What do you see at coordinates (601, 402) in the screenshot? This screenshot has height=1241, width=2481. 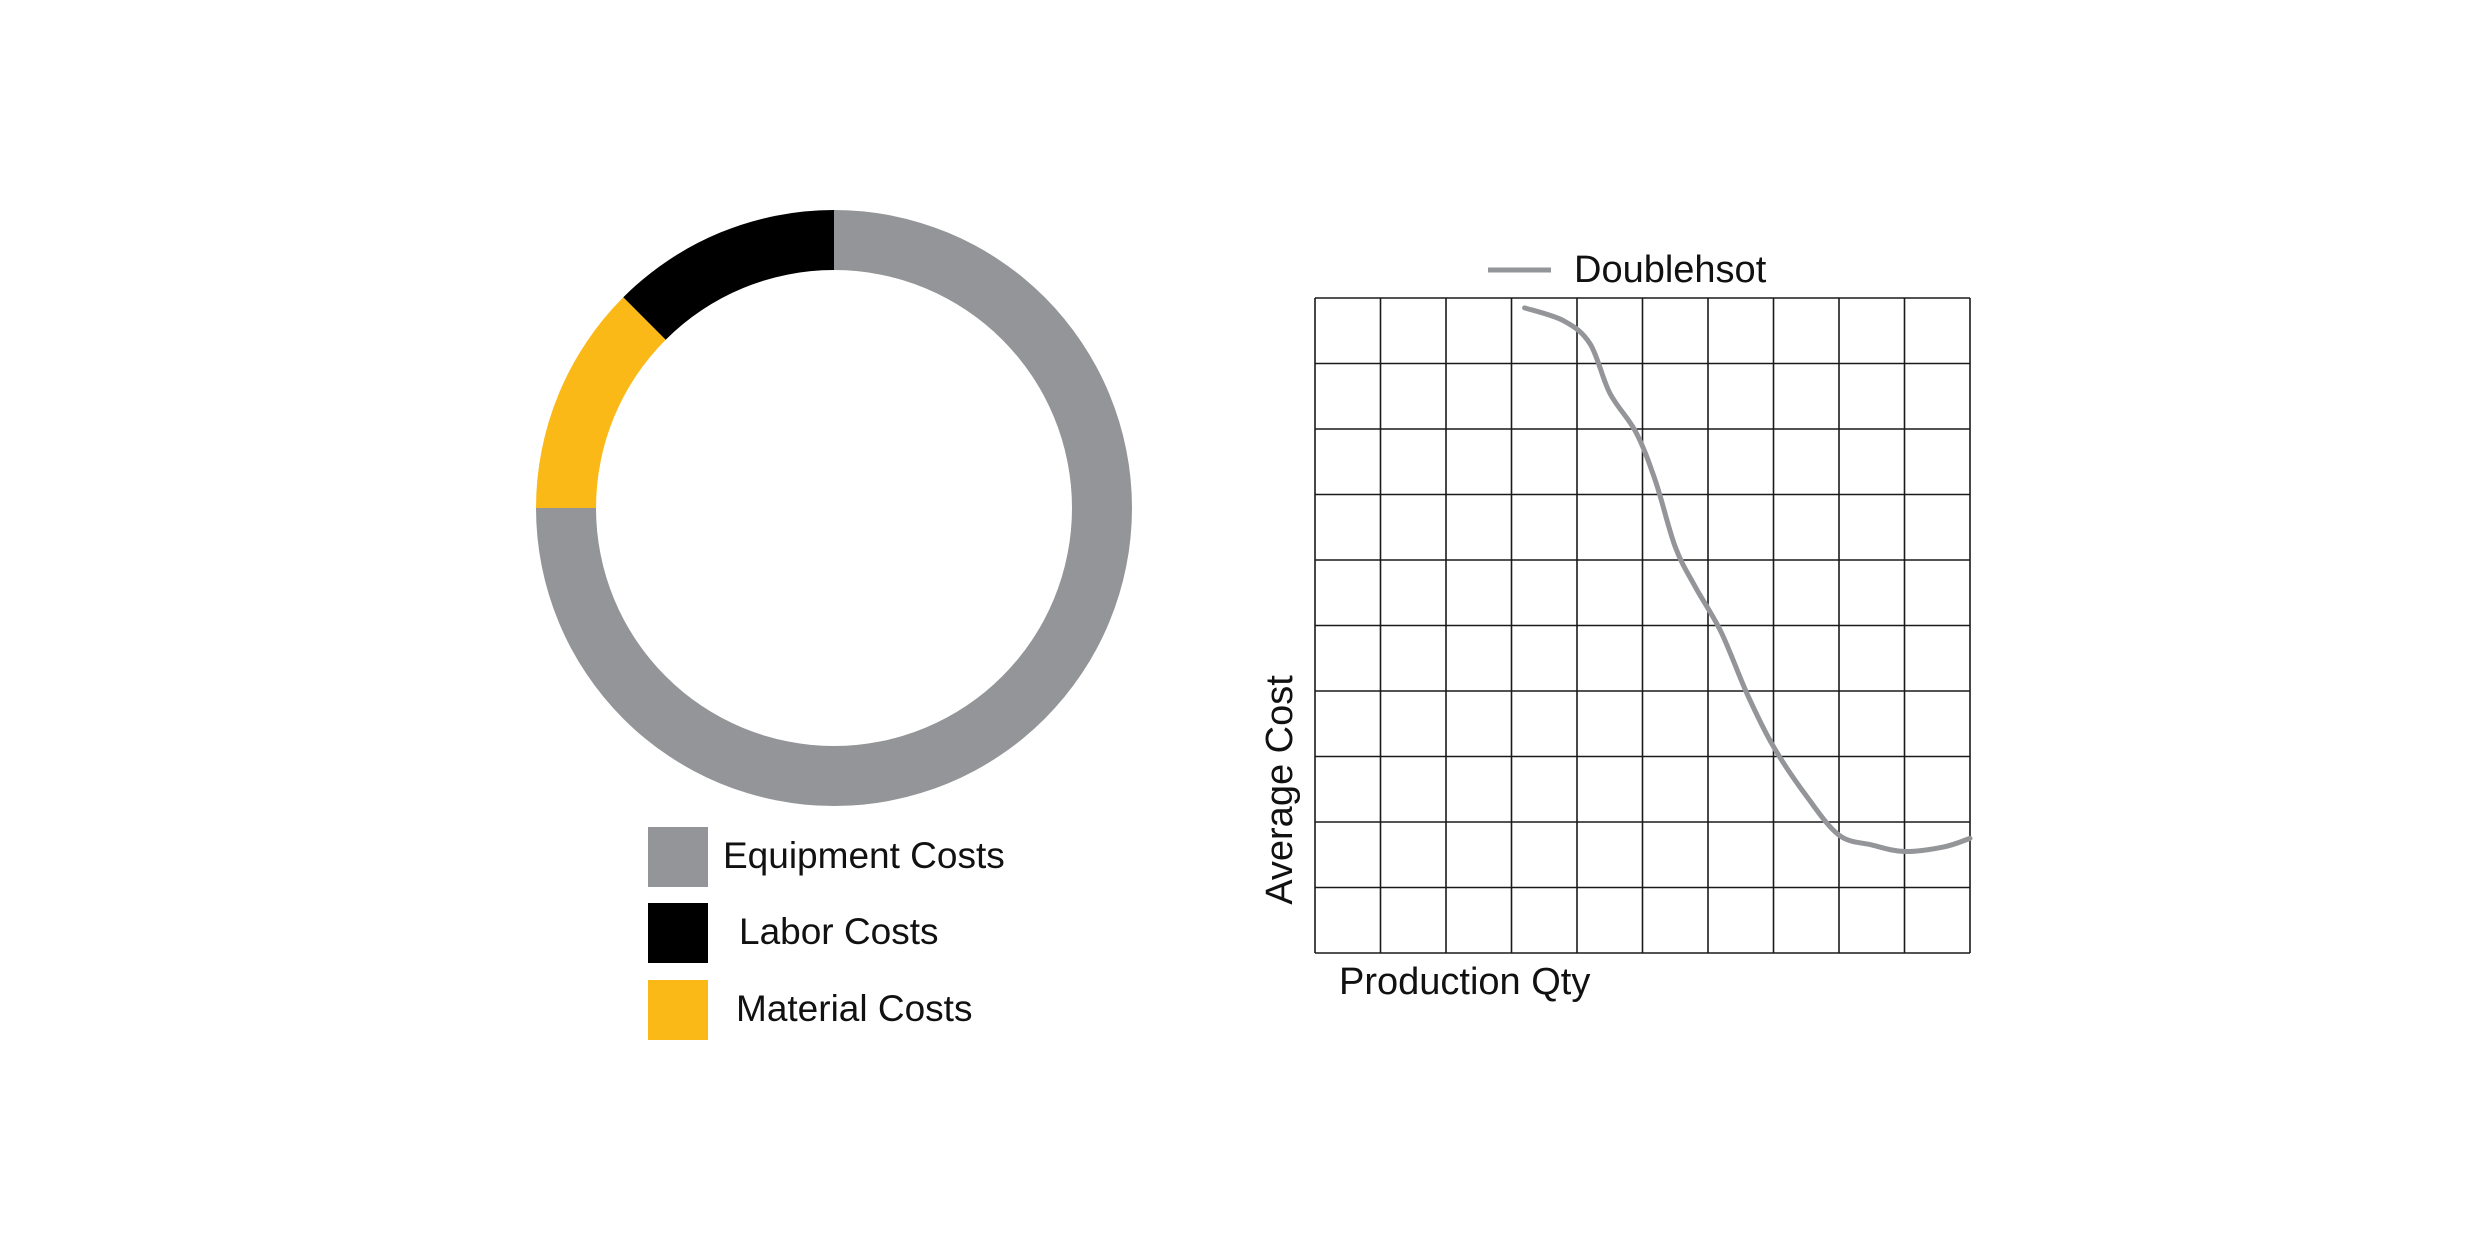 I see `donut-slice-material-costs` at bounding box center [601, 402].